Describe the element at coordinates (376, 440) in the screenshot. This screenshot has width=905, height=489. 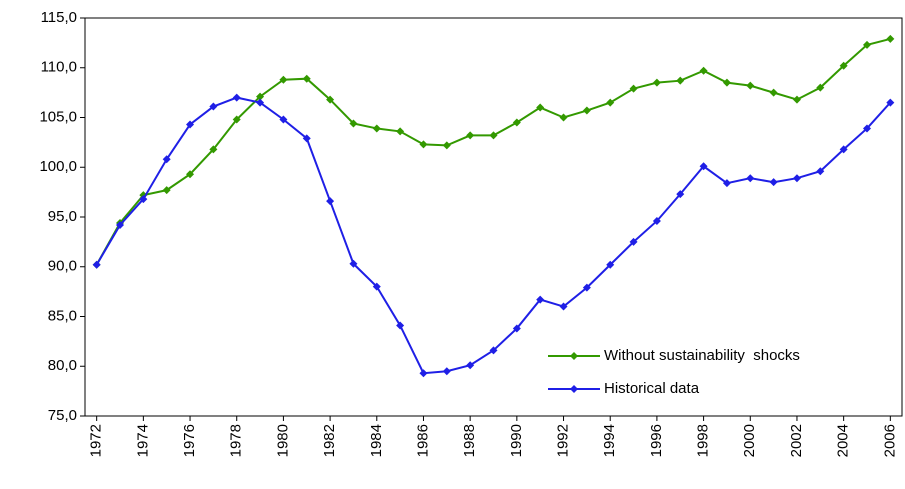
I see `x-tick-label: 1984` at that location.